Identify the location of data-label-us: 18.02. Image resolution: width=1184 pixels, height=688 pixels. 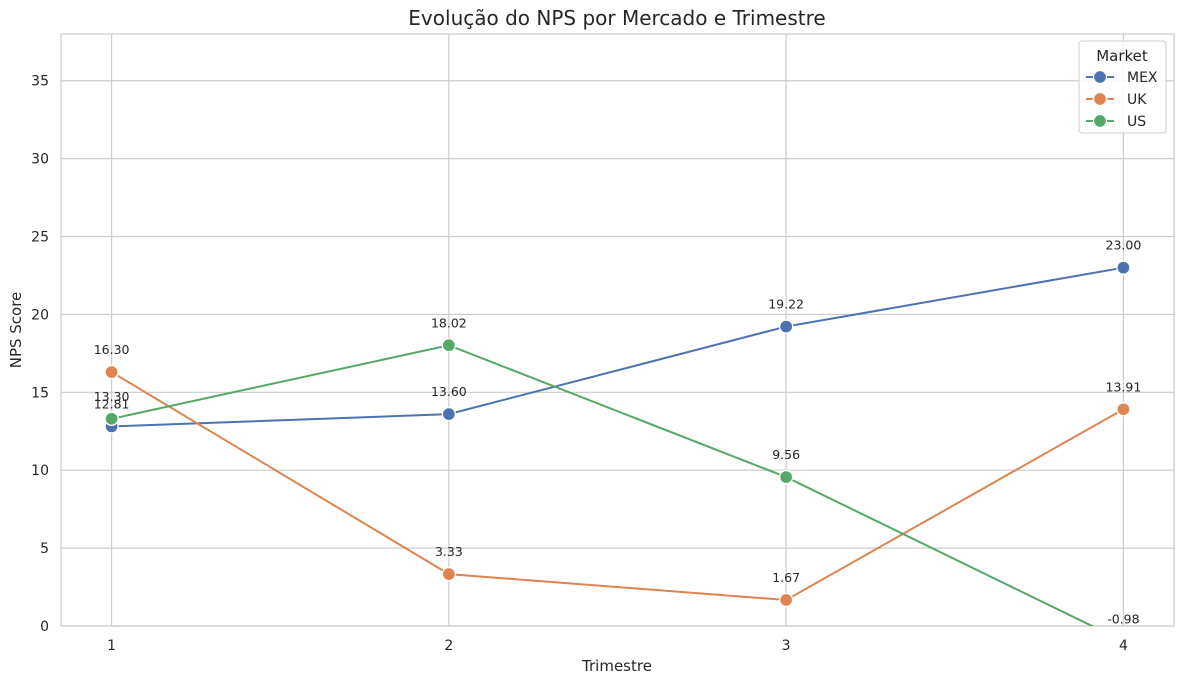
(449, 322).